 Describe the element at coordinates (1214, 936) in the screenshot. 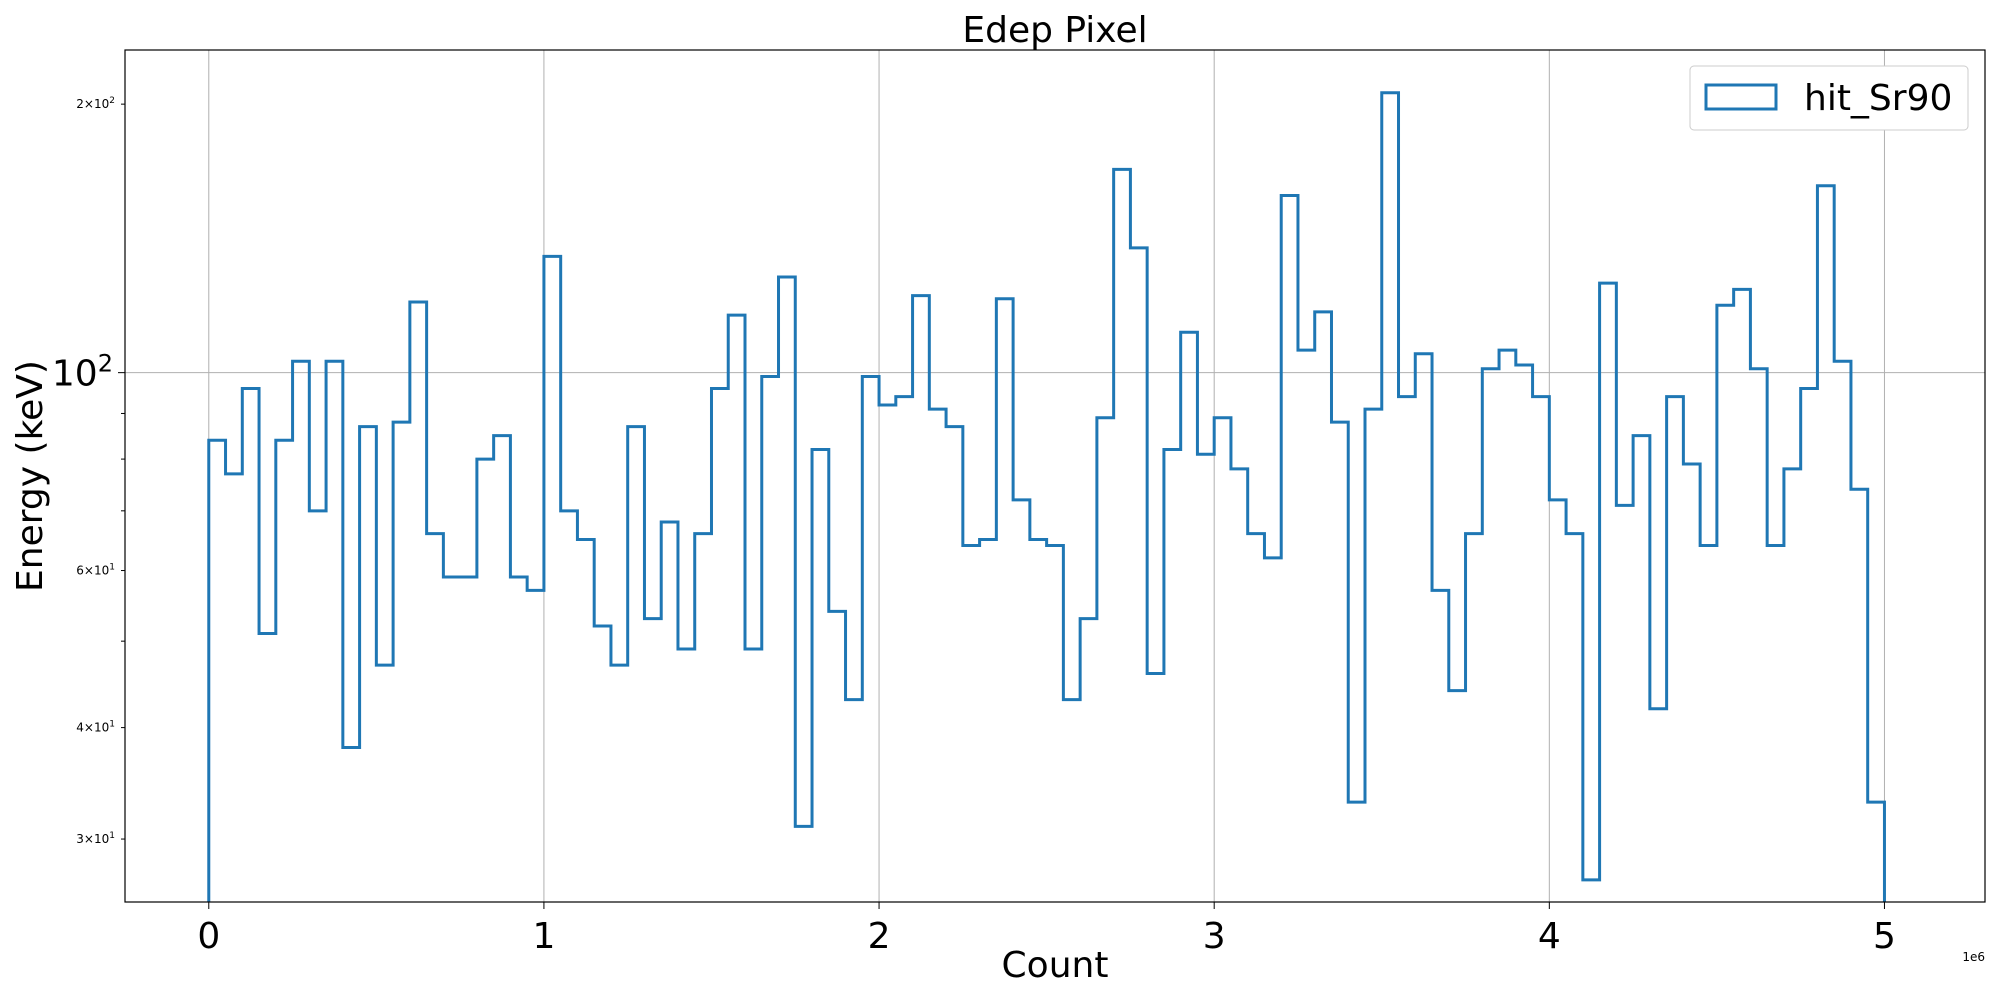

I see `x-tick-label: 3` at that location.